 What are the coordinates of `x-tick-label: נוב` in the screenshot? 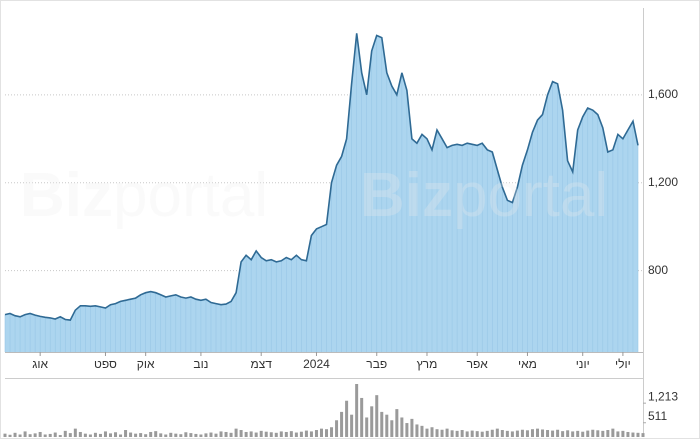 It's located at (200, 364).